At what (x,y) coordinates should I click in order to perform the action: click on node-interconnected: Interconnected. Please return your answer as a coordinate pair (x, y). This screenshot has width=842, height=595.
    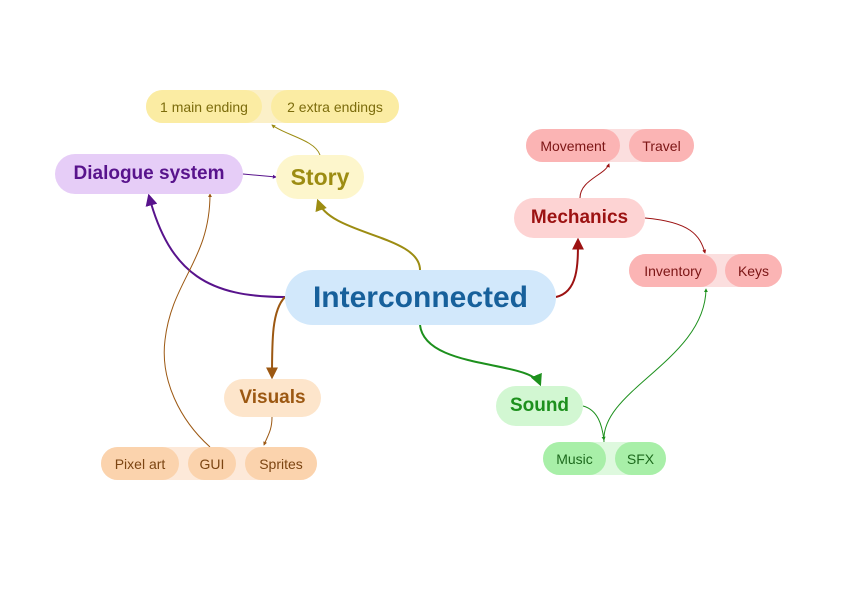
    Looking at the image, I should click on (420, 297).